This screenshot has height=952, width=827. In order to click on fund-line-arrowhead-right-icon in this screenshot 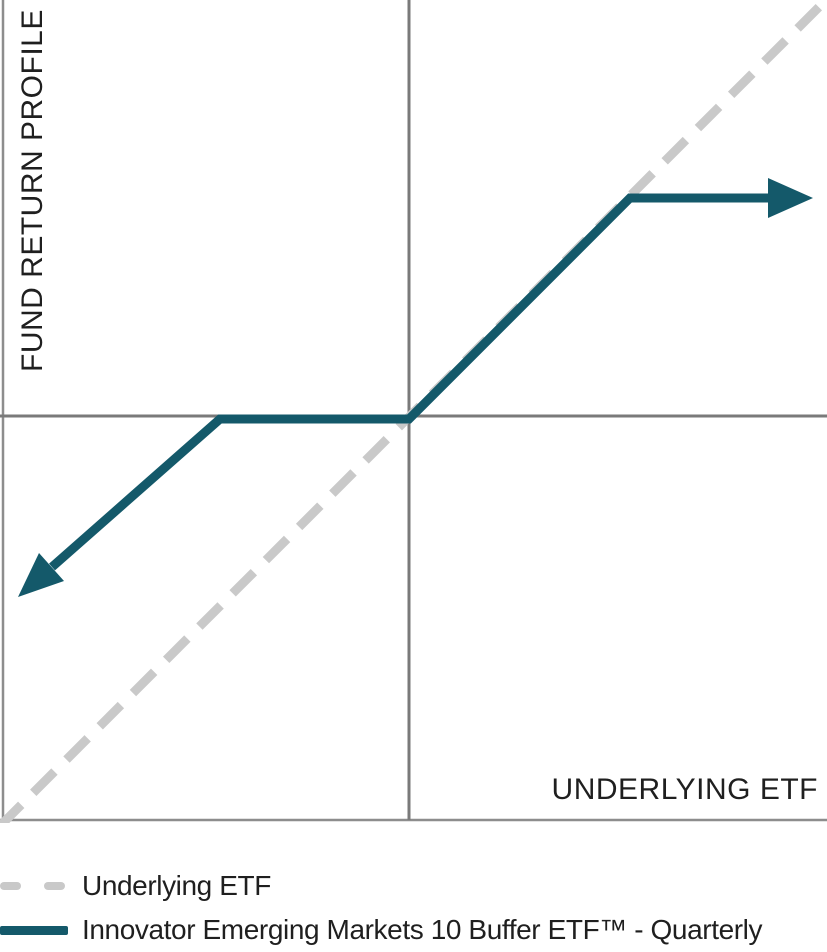, I will do `click(790, 198)`.